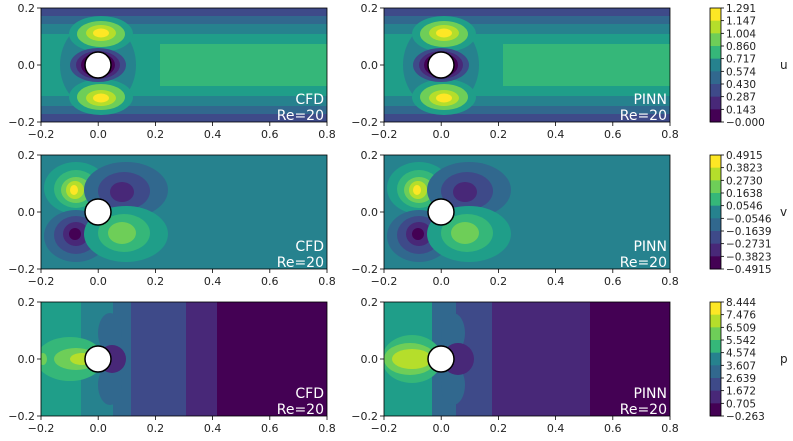  Describe the element at coordinates (741, 98) in the screenshot. I see `colorbar-tick-label: 0.287` at that location.